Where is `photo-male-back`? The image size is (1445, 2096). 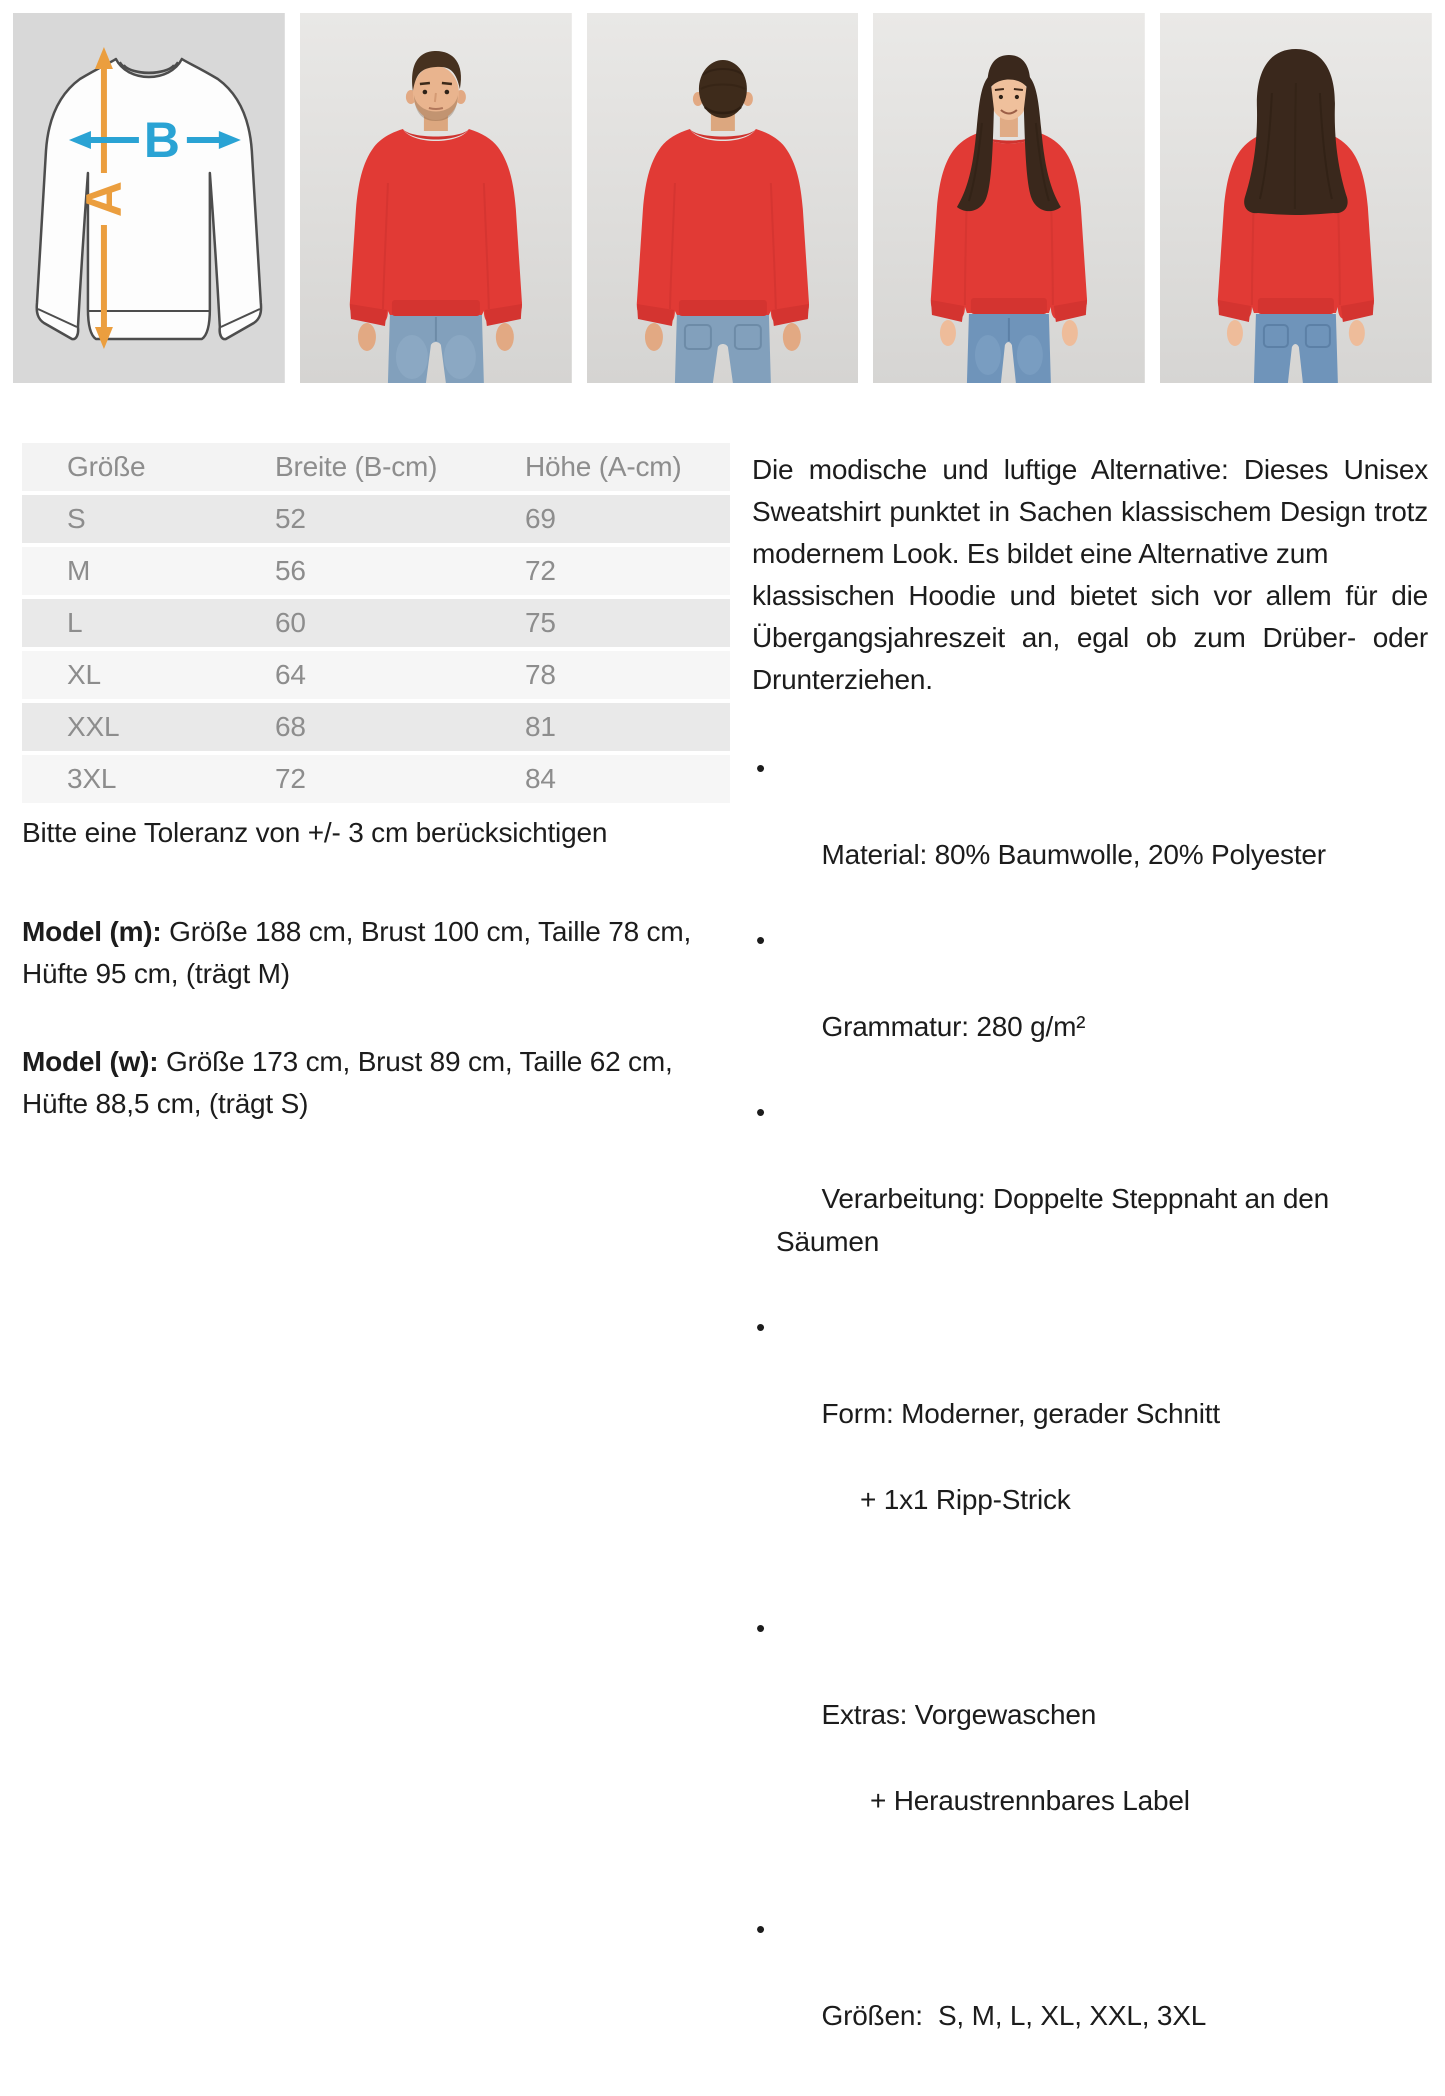 photo-male-back is located at coordinates (722, 198).